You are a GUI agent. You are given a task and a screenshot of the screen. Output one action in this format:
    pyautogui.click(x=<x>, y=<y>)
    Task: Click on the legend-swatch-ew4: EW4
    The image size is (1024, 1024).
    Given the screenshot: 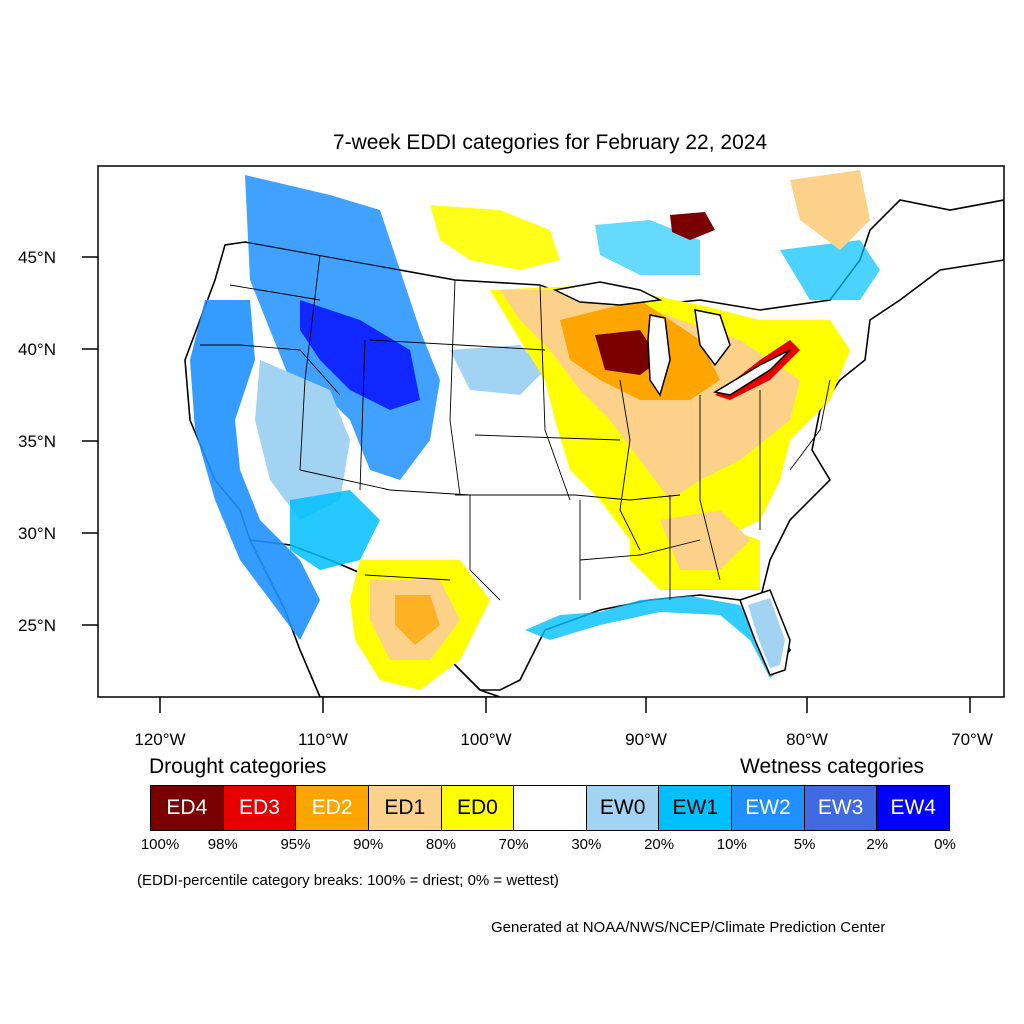 What is the action you would take?
    pyautogui.click(x=913, y=808)
    